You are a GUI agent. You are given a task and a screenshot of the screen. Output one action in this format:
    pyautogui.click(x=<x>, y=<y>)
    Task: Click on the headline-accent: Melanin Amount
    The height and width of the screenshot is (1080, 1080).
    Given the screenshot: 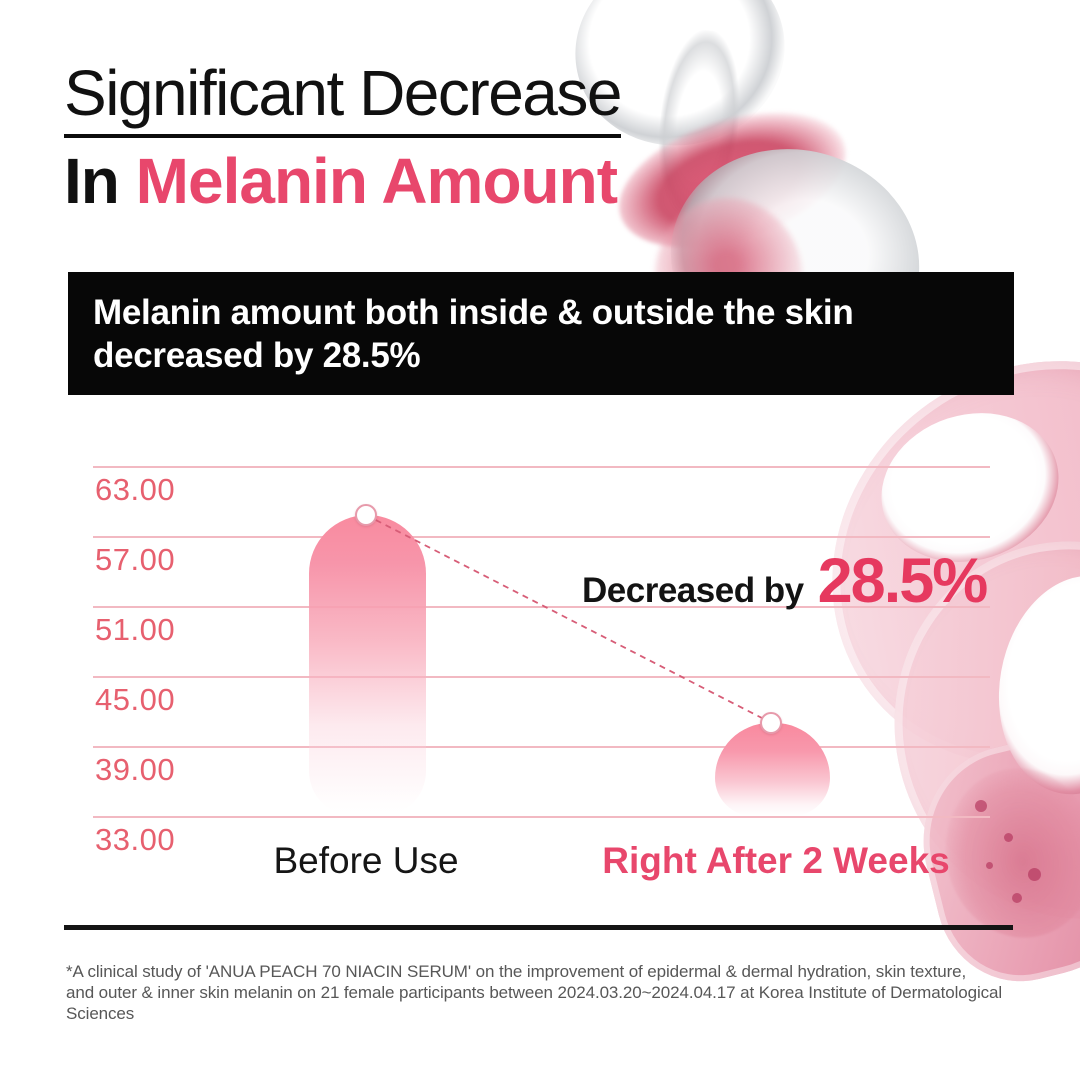 What is the action you would take?
    pyautogui.click(x=376, y=181)
    